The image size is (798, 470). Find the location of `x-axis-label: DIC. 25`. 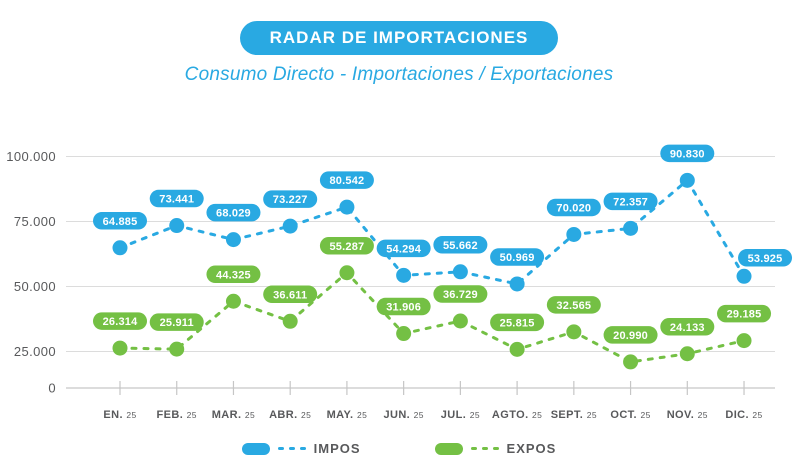

x-axis-label: DIC. 25 is located at coordinates (743, 415).